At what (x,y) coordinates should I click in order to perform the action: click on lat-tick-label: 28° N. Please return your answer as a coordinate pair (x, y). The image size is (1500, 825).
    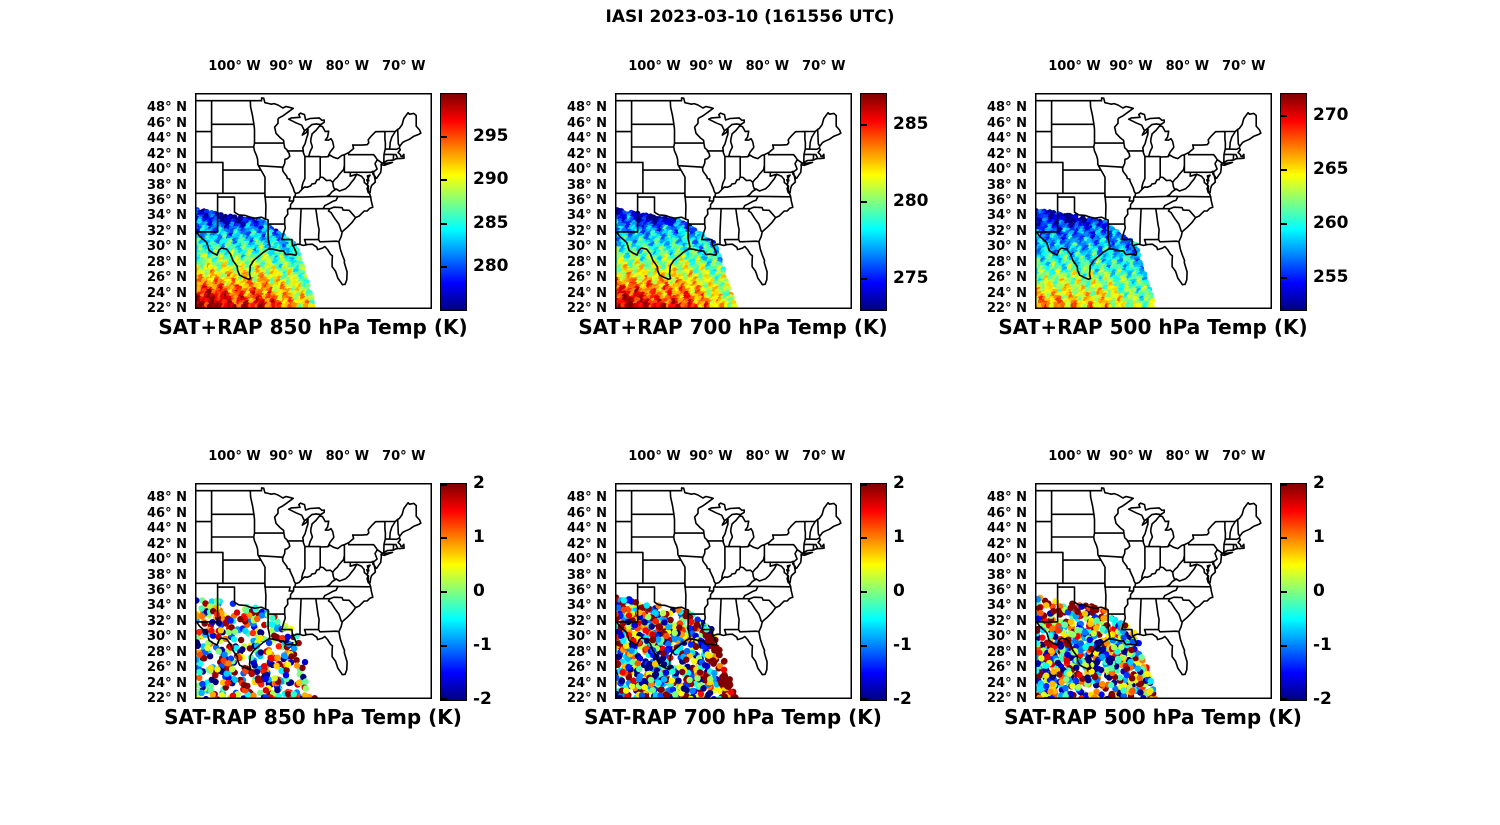
    Looking at the image, I should click on (587, 652).